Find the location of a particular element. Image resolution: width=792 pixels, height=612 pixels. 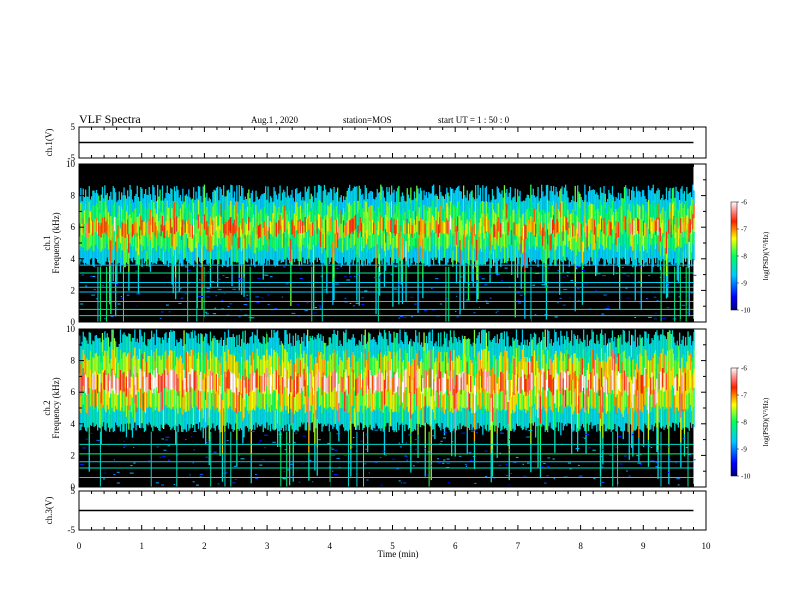

x-tick-label: 0 is located at coordinates (79, 546).